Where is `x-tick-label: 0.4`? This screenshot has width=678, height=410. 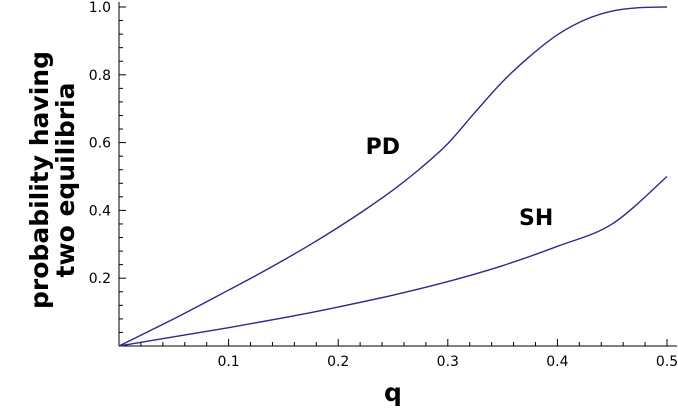
x-tick-label: 0.4 is located at coordinates (557, 362).